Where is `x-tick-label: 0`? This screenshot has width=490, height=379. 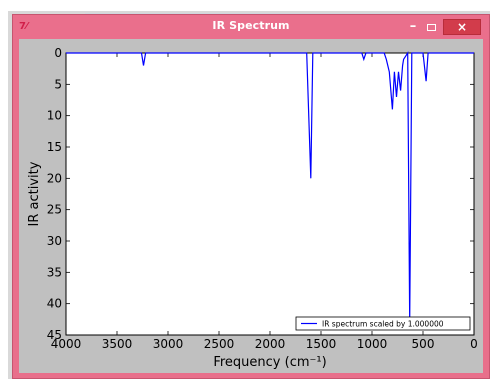
x-tick-label: 0 is located at coordinates (474, 344).